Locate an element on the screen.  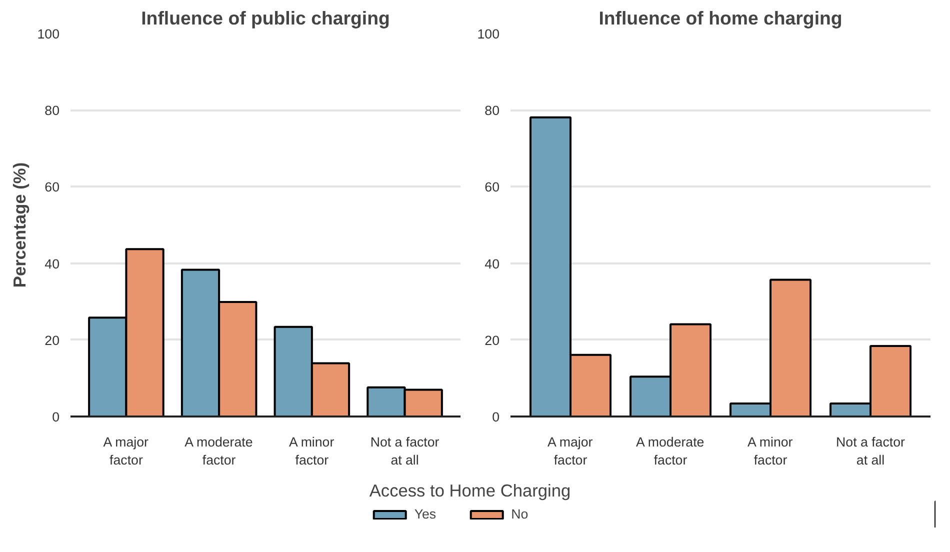
y-axis-title: Percentage (%) is located at coordinates (19, 225).